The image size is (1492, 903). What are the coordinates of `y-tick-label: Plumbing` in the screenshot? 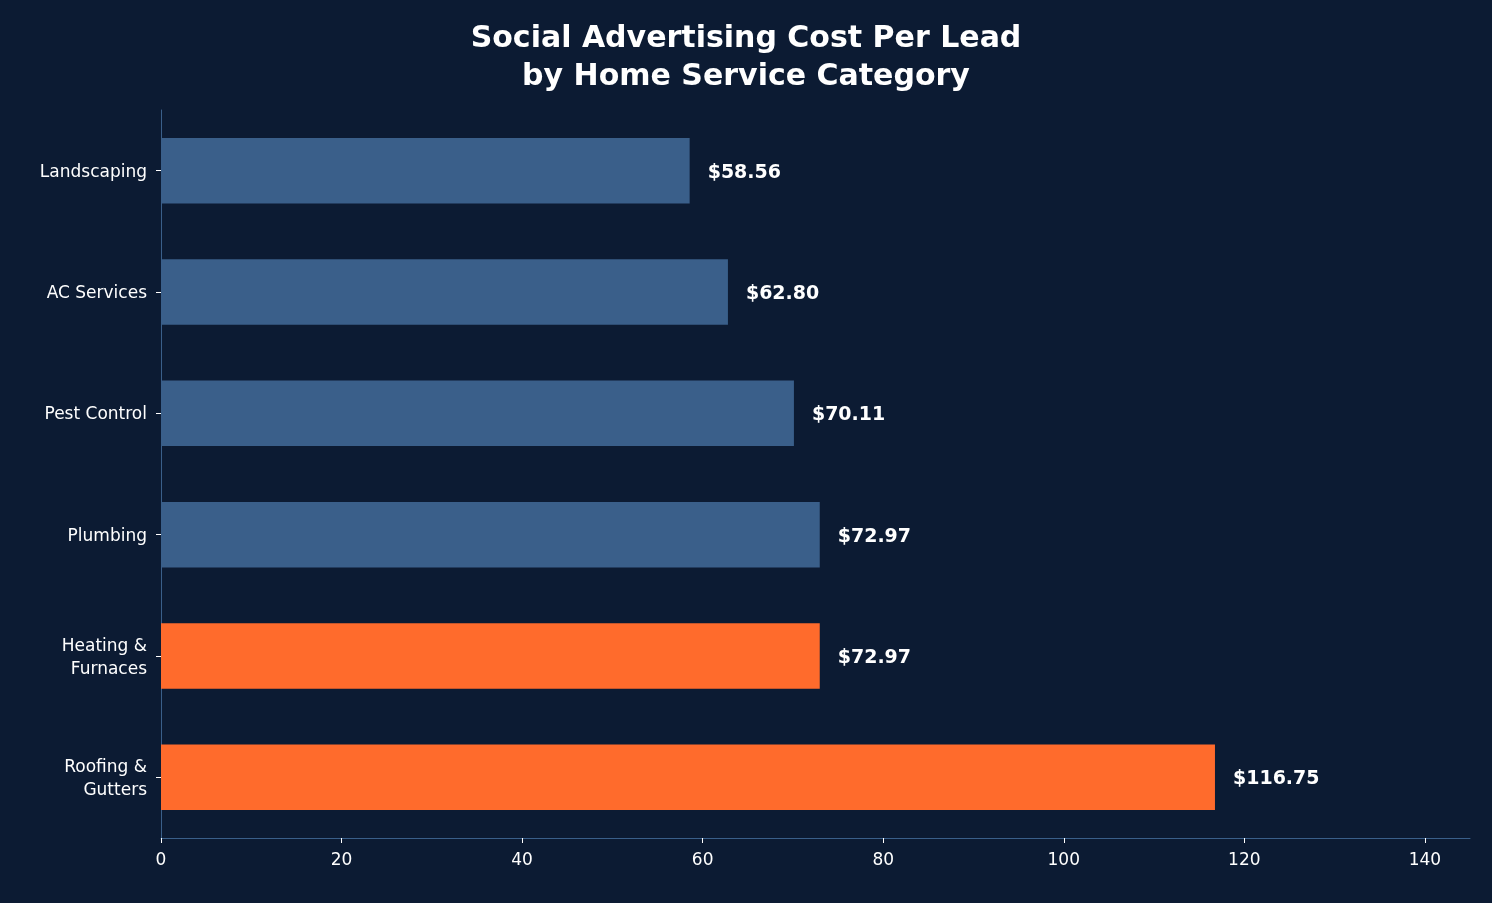 It's located at (107, 534).